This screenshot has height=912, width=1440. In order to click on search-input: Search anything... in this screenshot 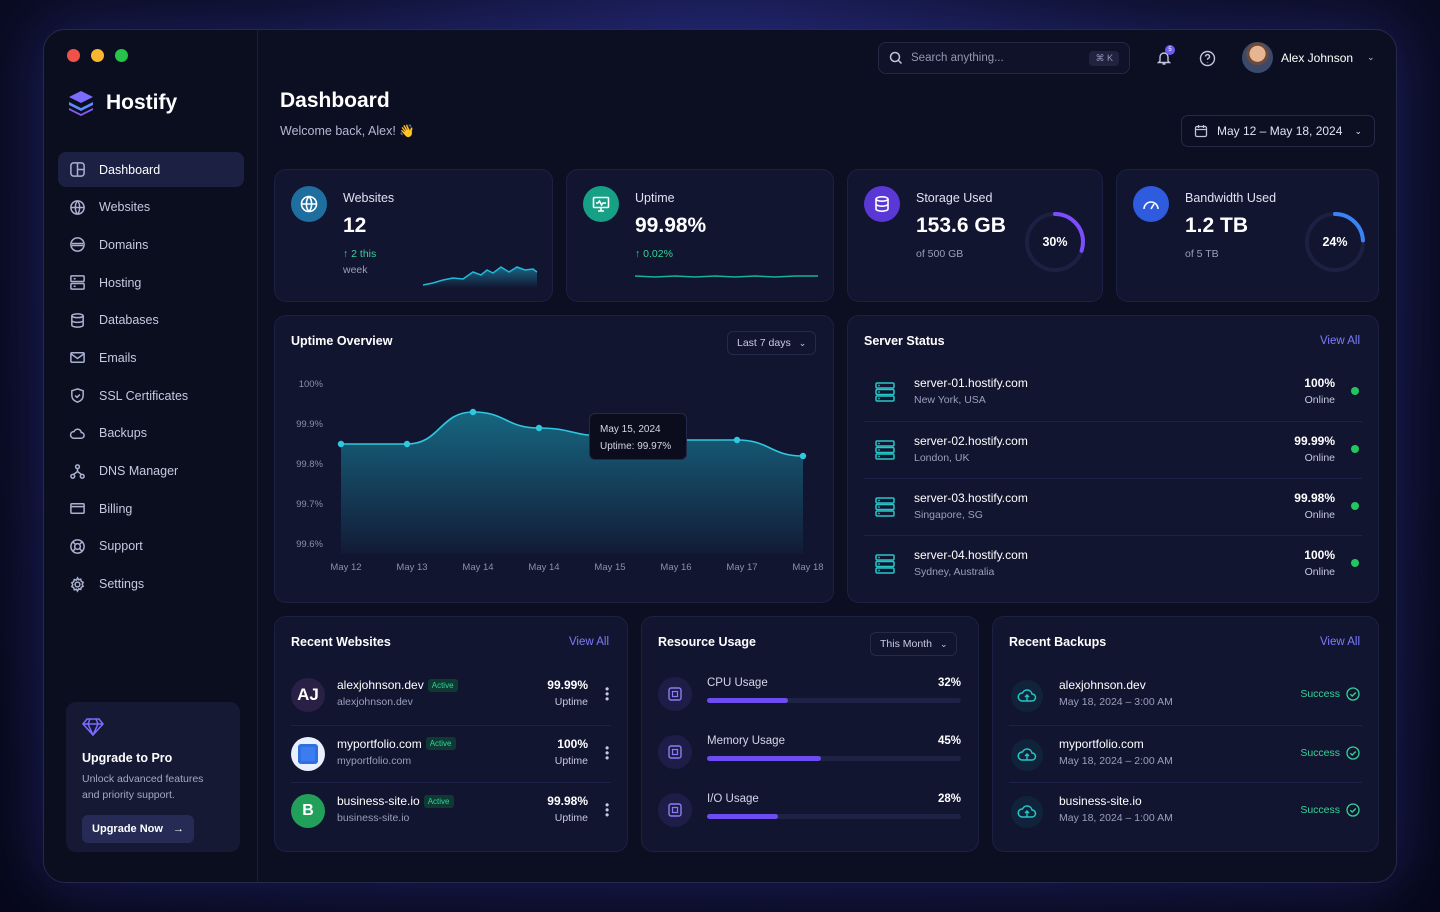, I will do `click(957, 58)`.